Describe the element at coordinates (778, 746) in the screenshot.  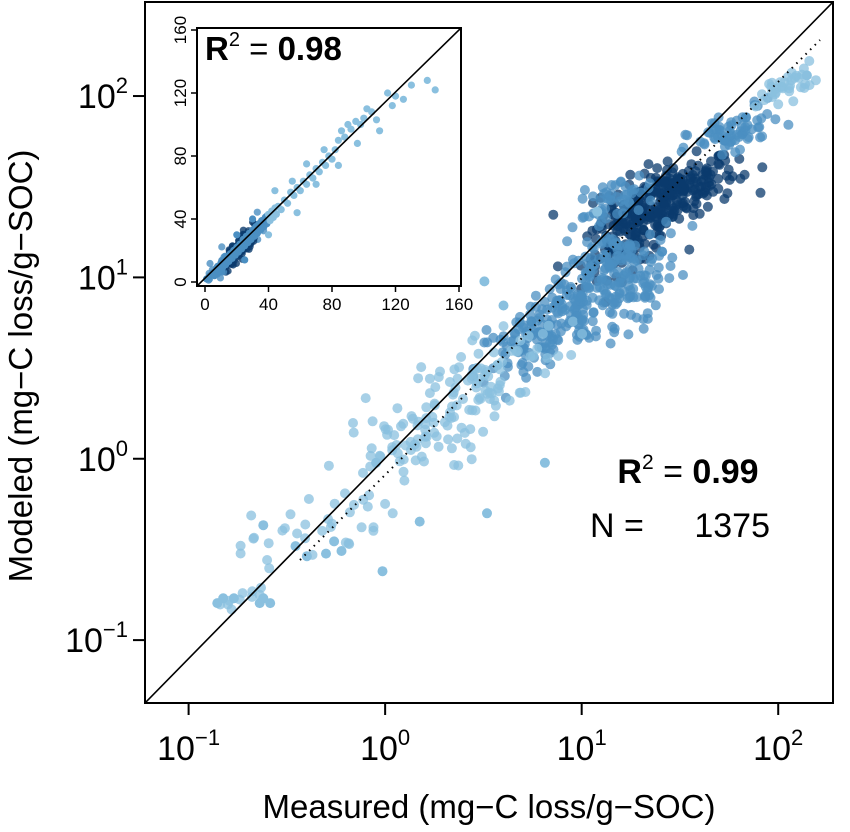
I see `x-tick-label: 102` at that location.